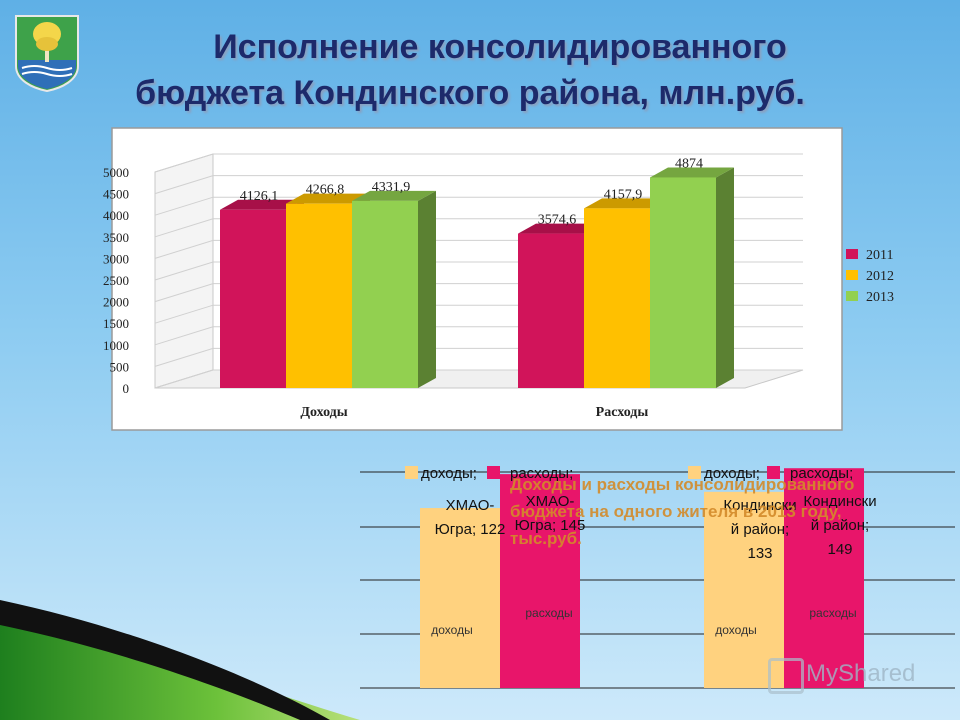 This screenshot has width=960, height=720. I want to click on y-tick-label: 4000, so click(116, 215).